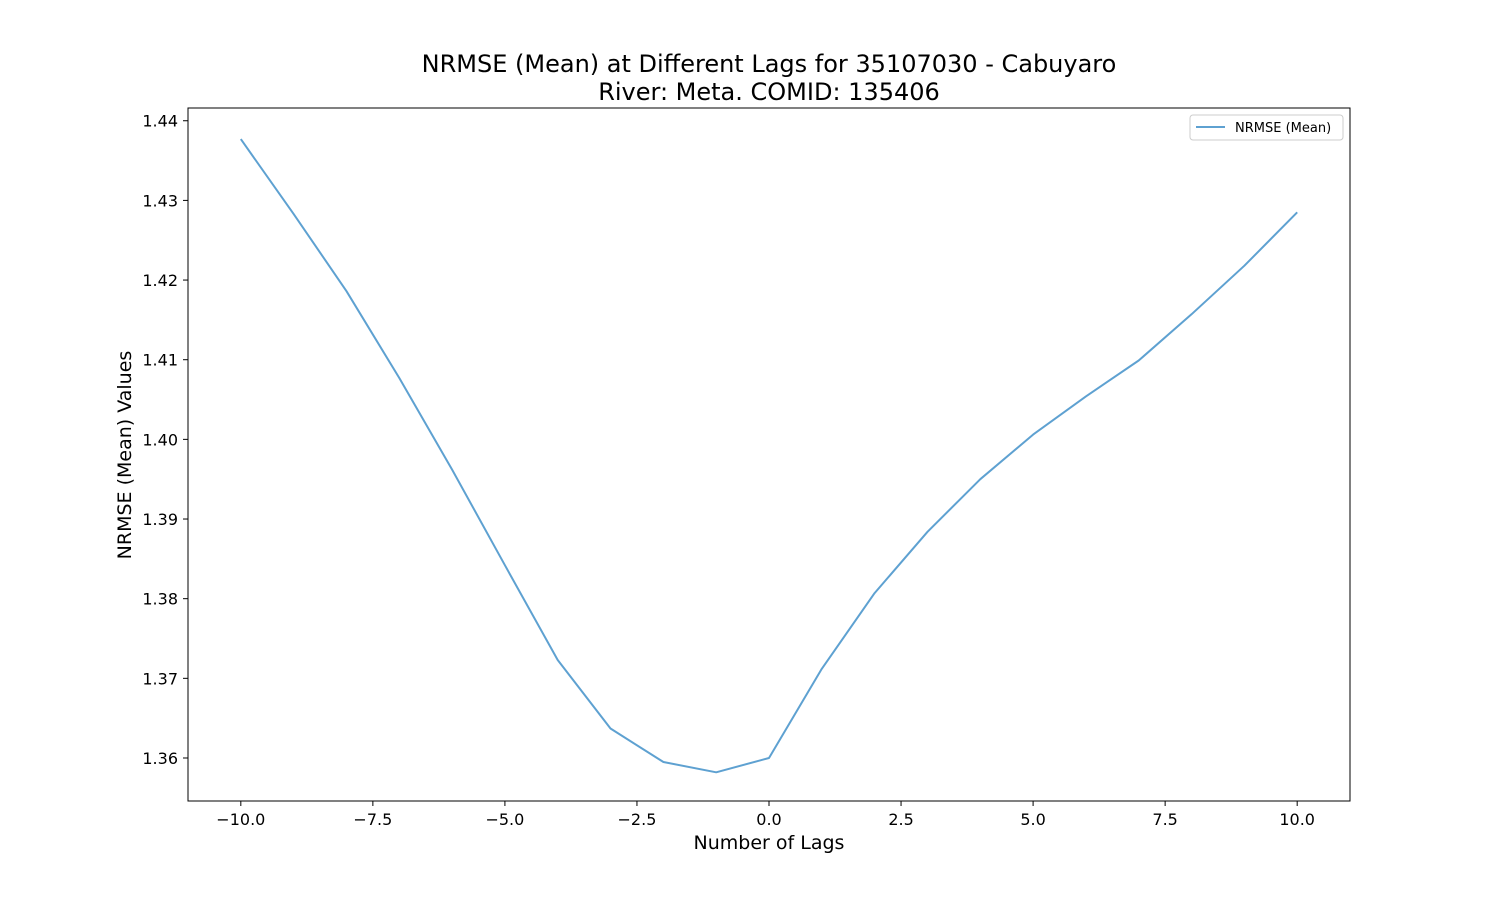 This screenshot has height=900, width=1500. What do you see at coordinates (160, 280) in the screenshot?
I see `y-tick-label: 1.42` at bounding box center [160, 280].